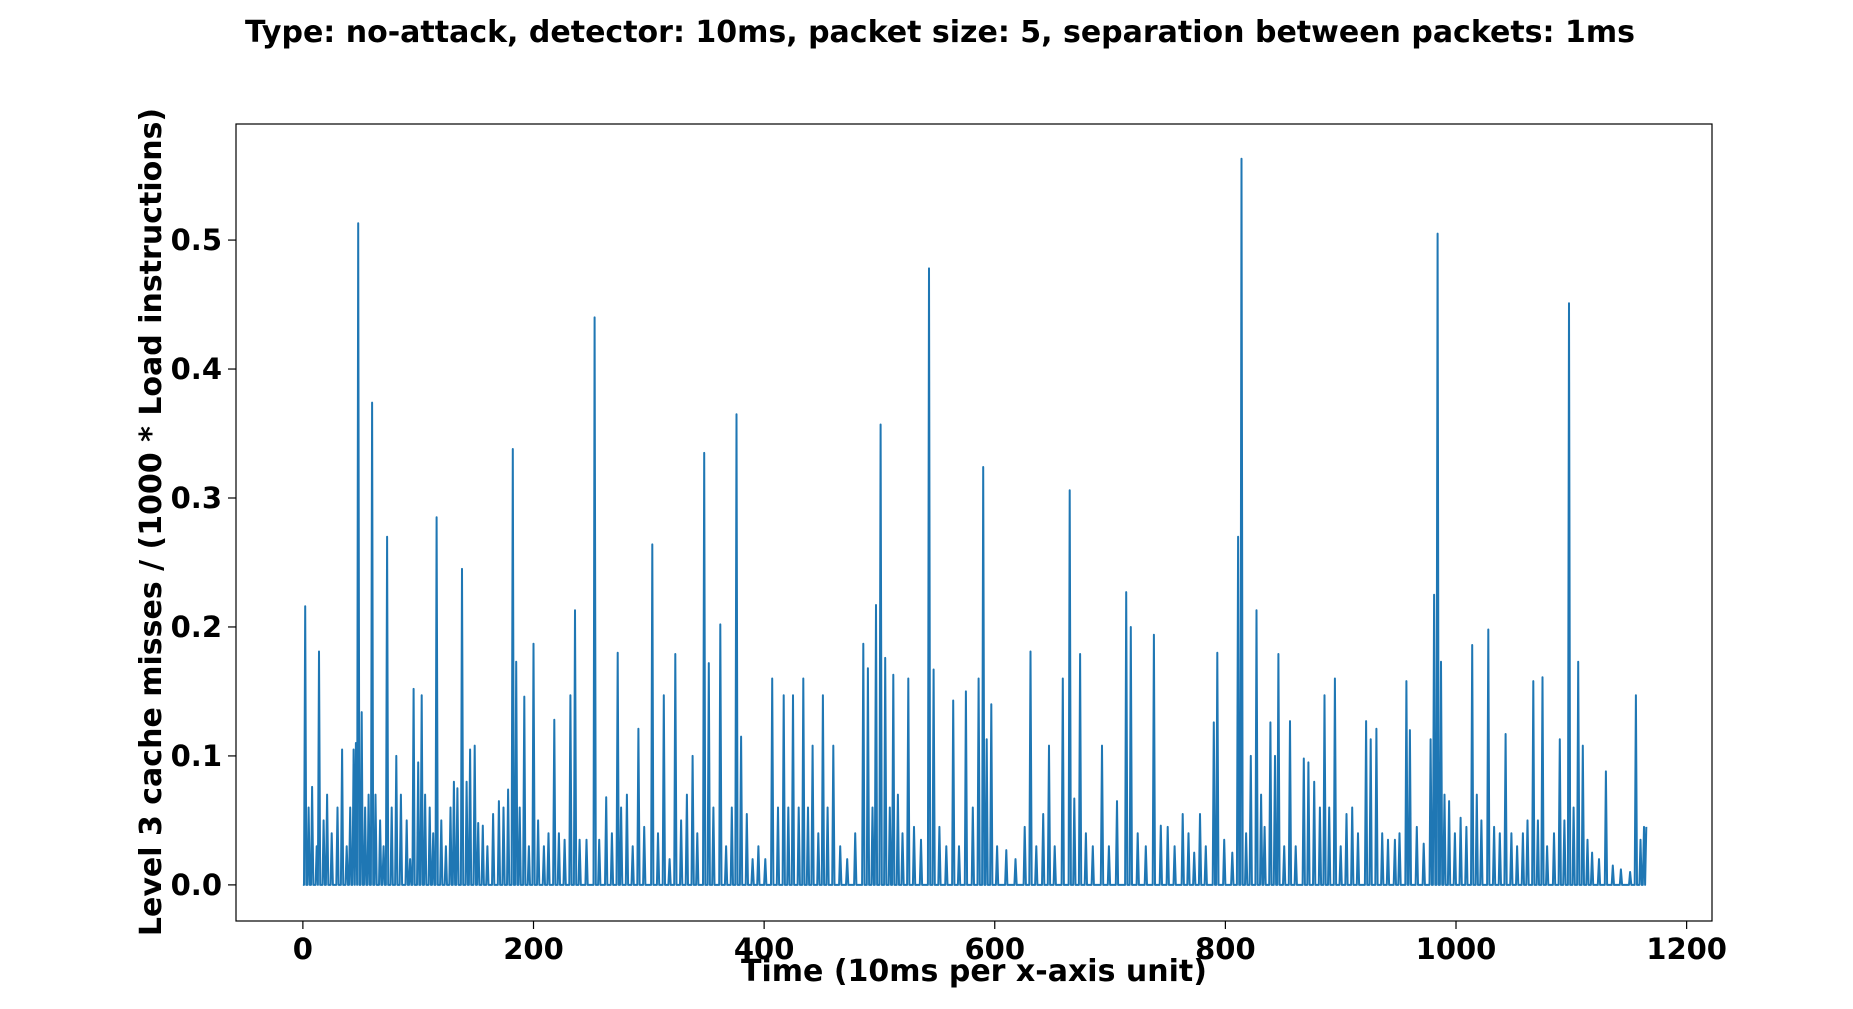 The height and width of the screenshot is (1009, 1853). I want to click on y-tick-label: 0.5, so click(196, 240).